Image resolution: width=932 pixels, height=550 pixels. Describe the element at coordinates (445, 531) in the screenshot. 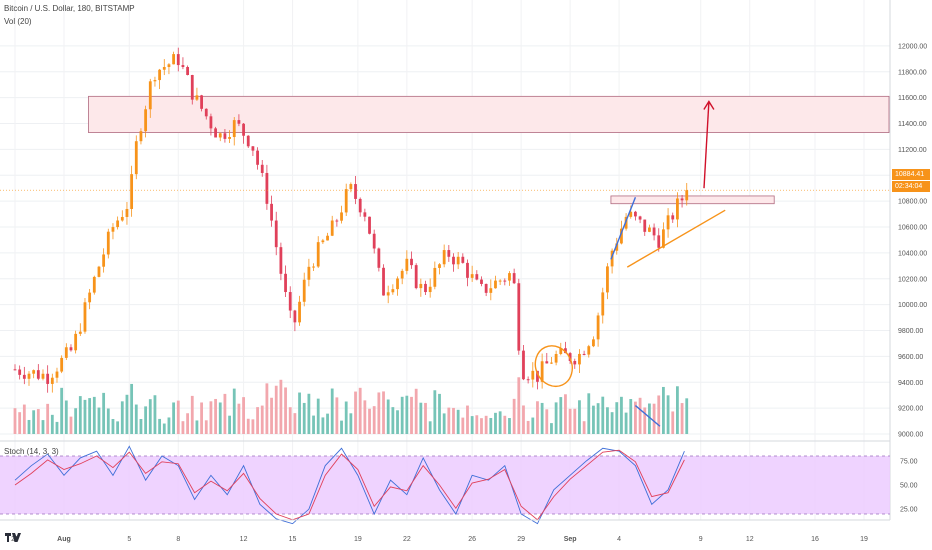

I see `time-axis: 29Aug58121519222629Sep49121619` at that location.